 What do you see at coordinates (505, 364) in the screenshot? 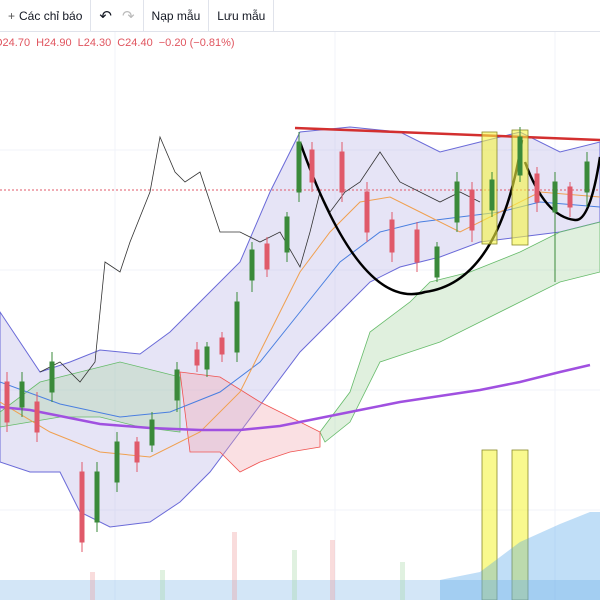
I see `highlight-boxes` at bounding box center [505, 364].